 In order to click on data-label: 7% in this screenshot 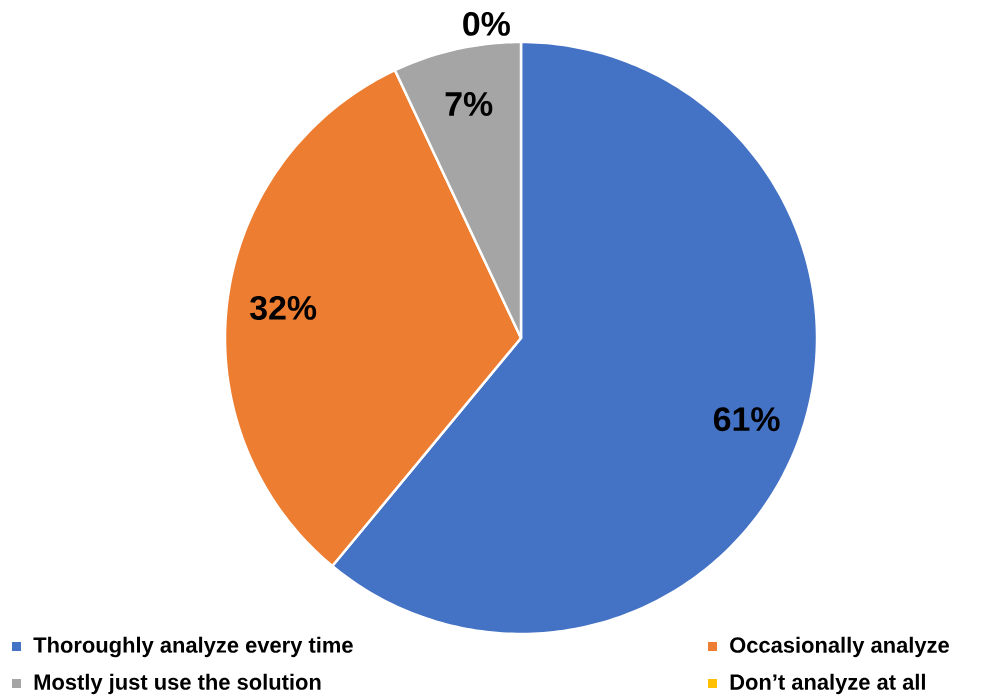, I will do `click(469, 104)`.